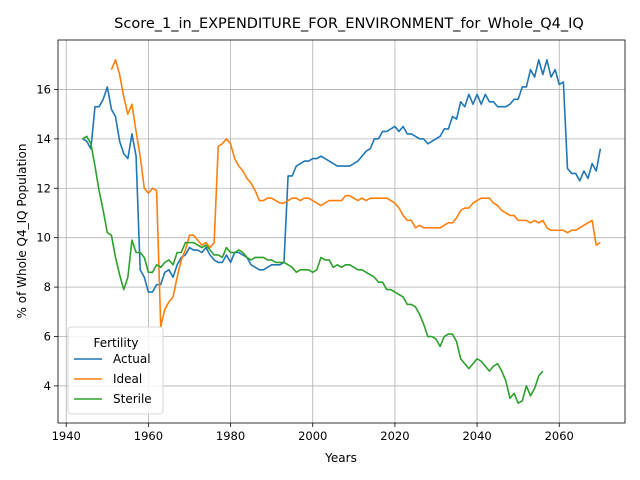  What do you see at coordinates (47, 337) in the screenshot?
I see `y-tick-label: 6` at bounding box center [47, 337].